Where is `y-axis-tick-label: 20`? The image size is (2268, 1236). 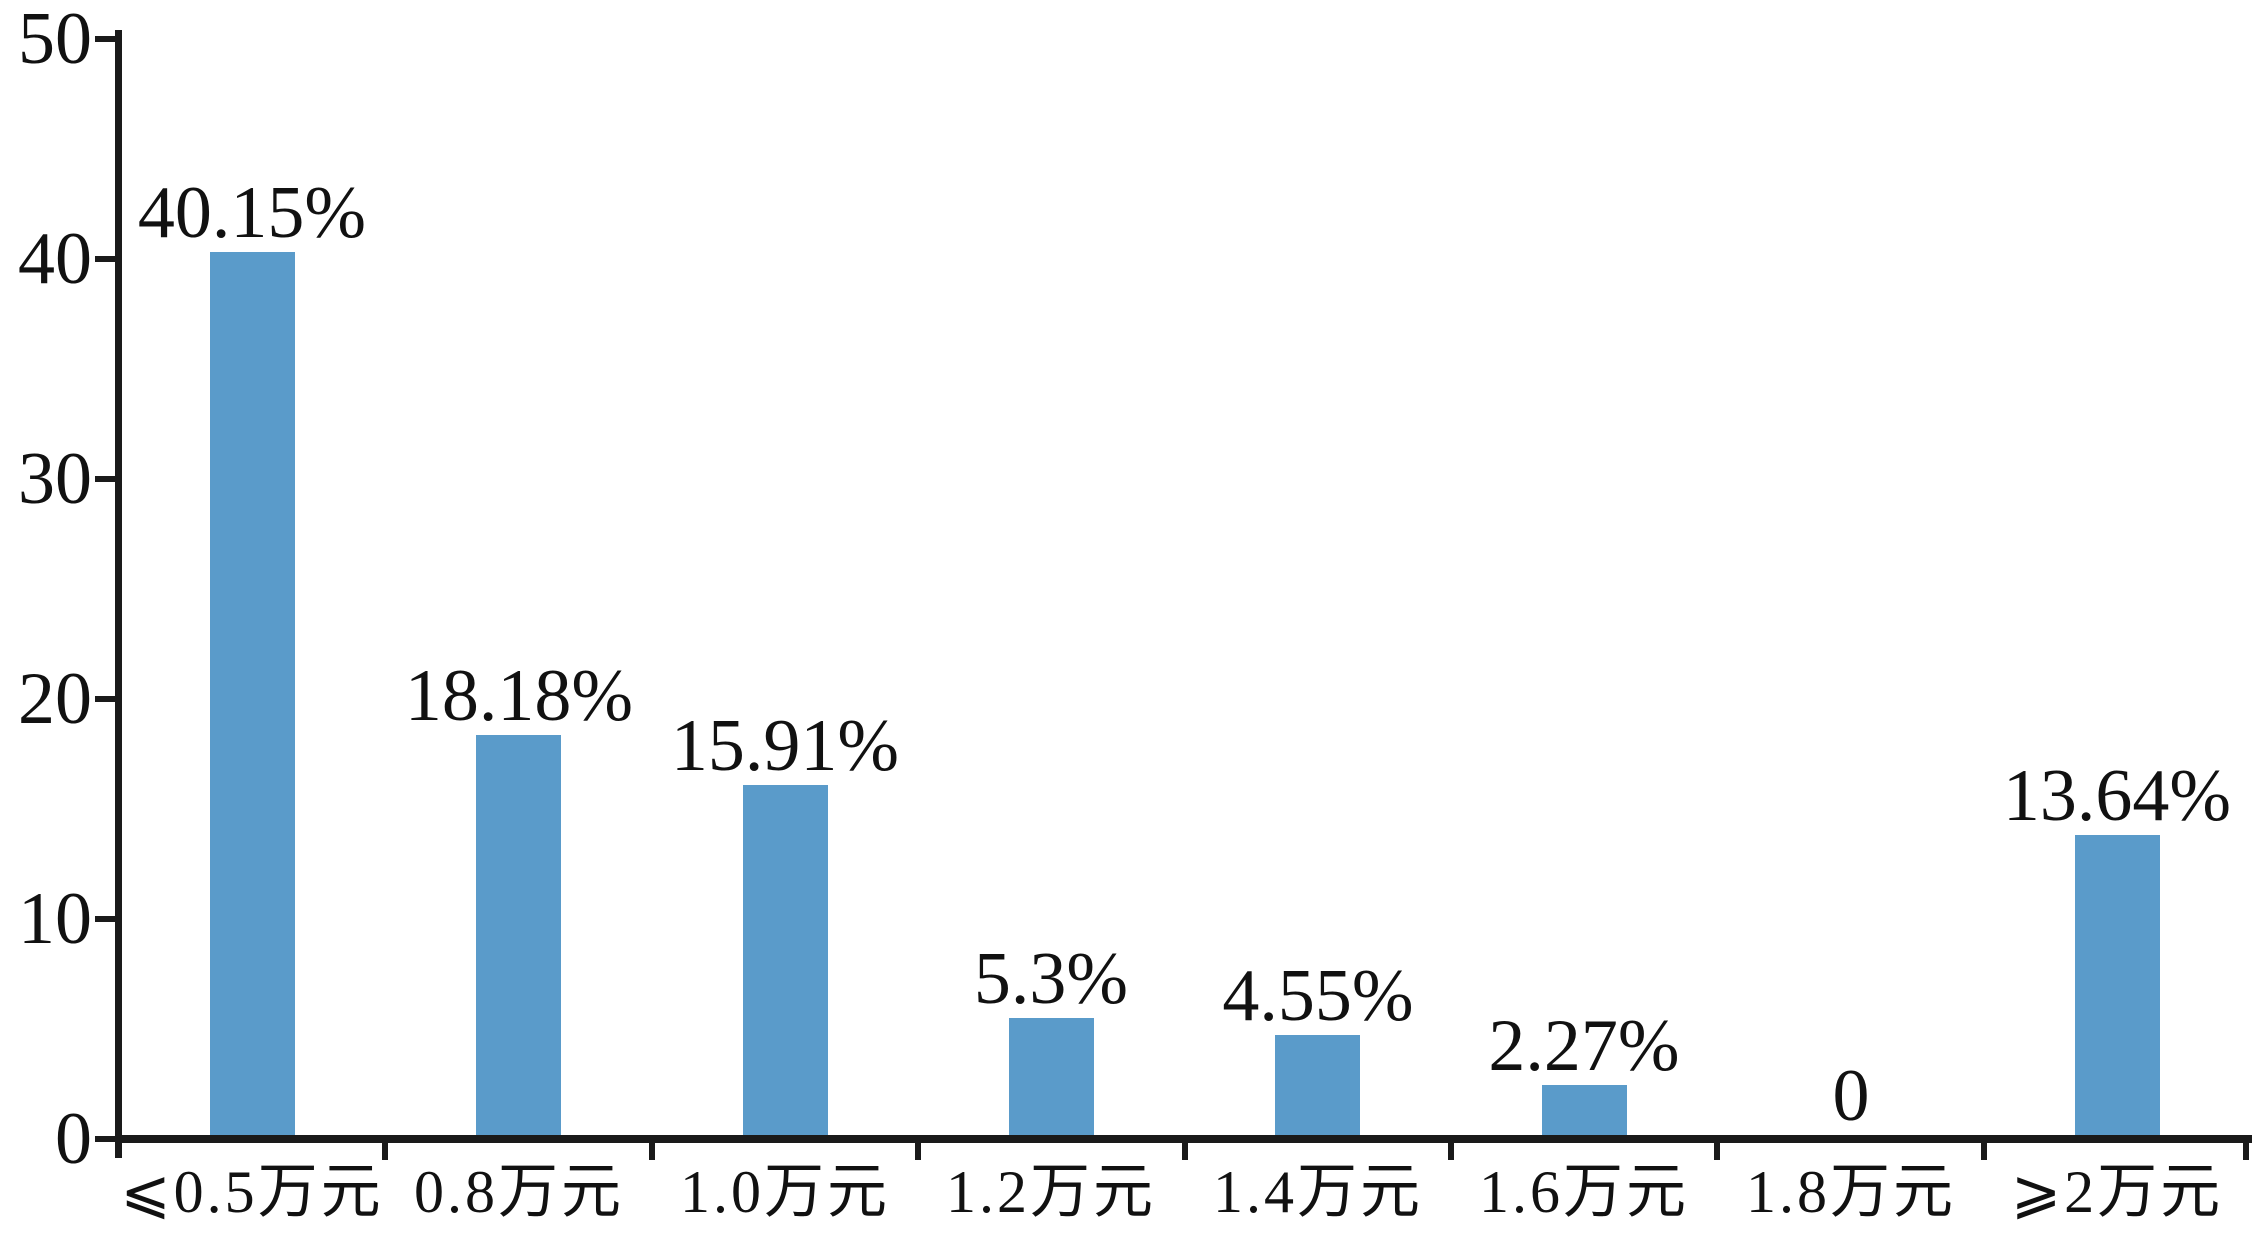 y-axis-tick-label: 20 is located at coordinates (55, 699).